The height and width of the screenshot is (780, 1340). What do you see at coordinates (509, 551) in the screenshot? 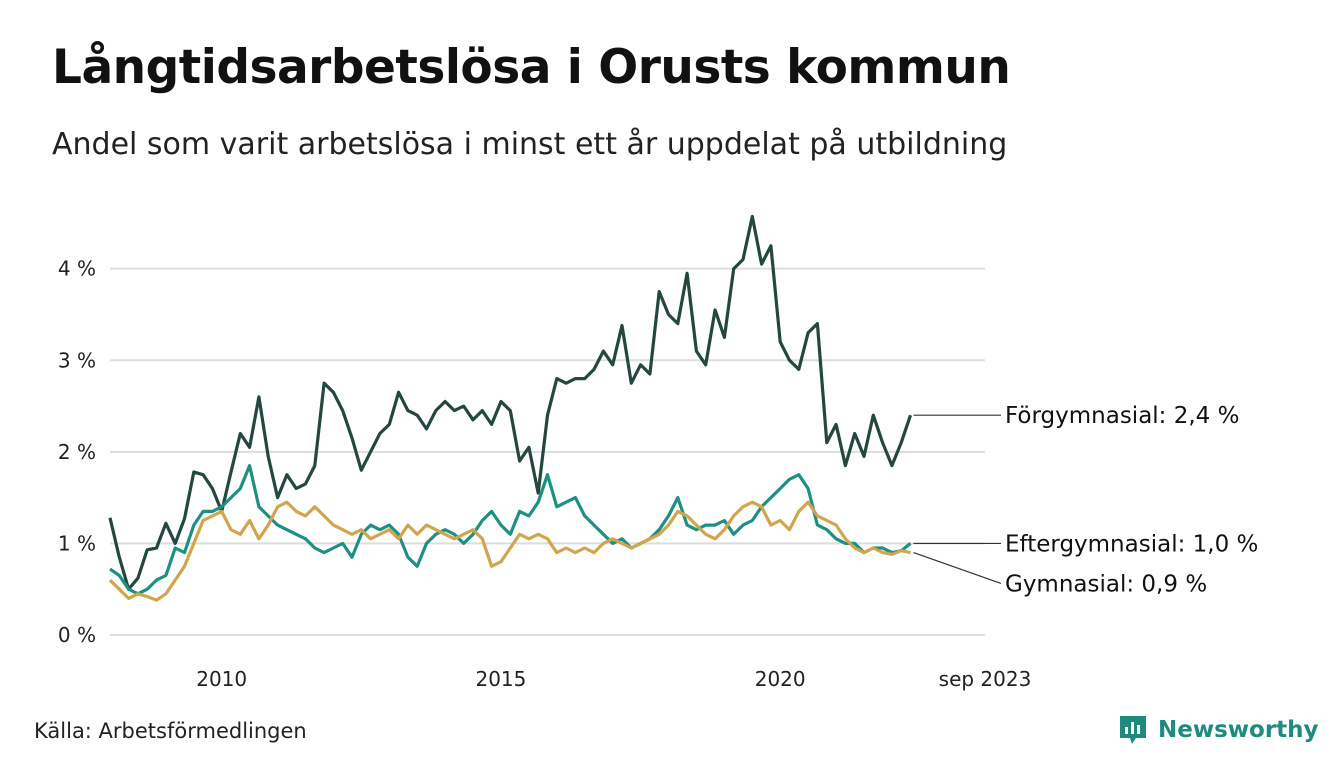
I see `series-line-gymnasial` at bounding box center [509, 551].